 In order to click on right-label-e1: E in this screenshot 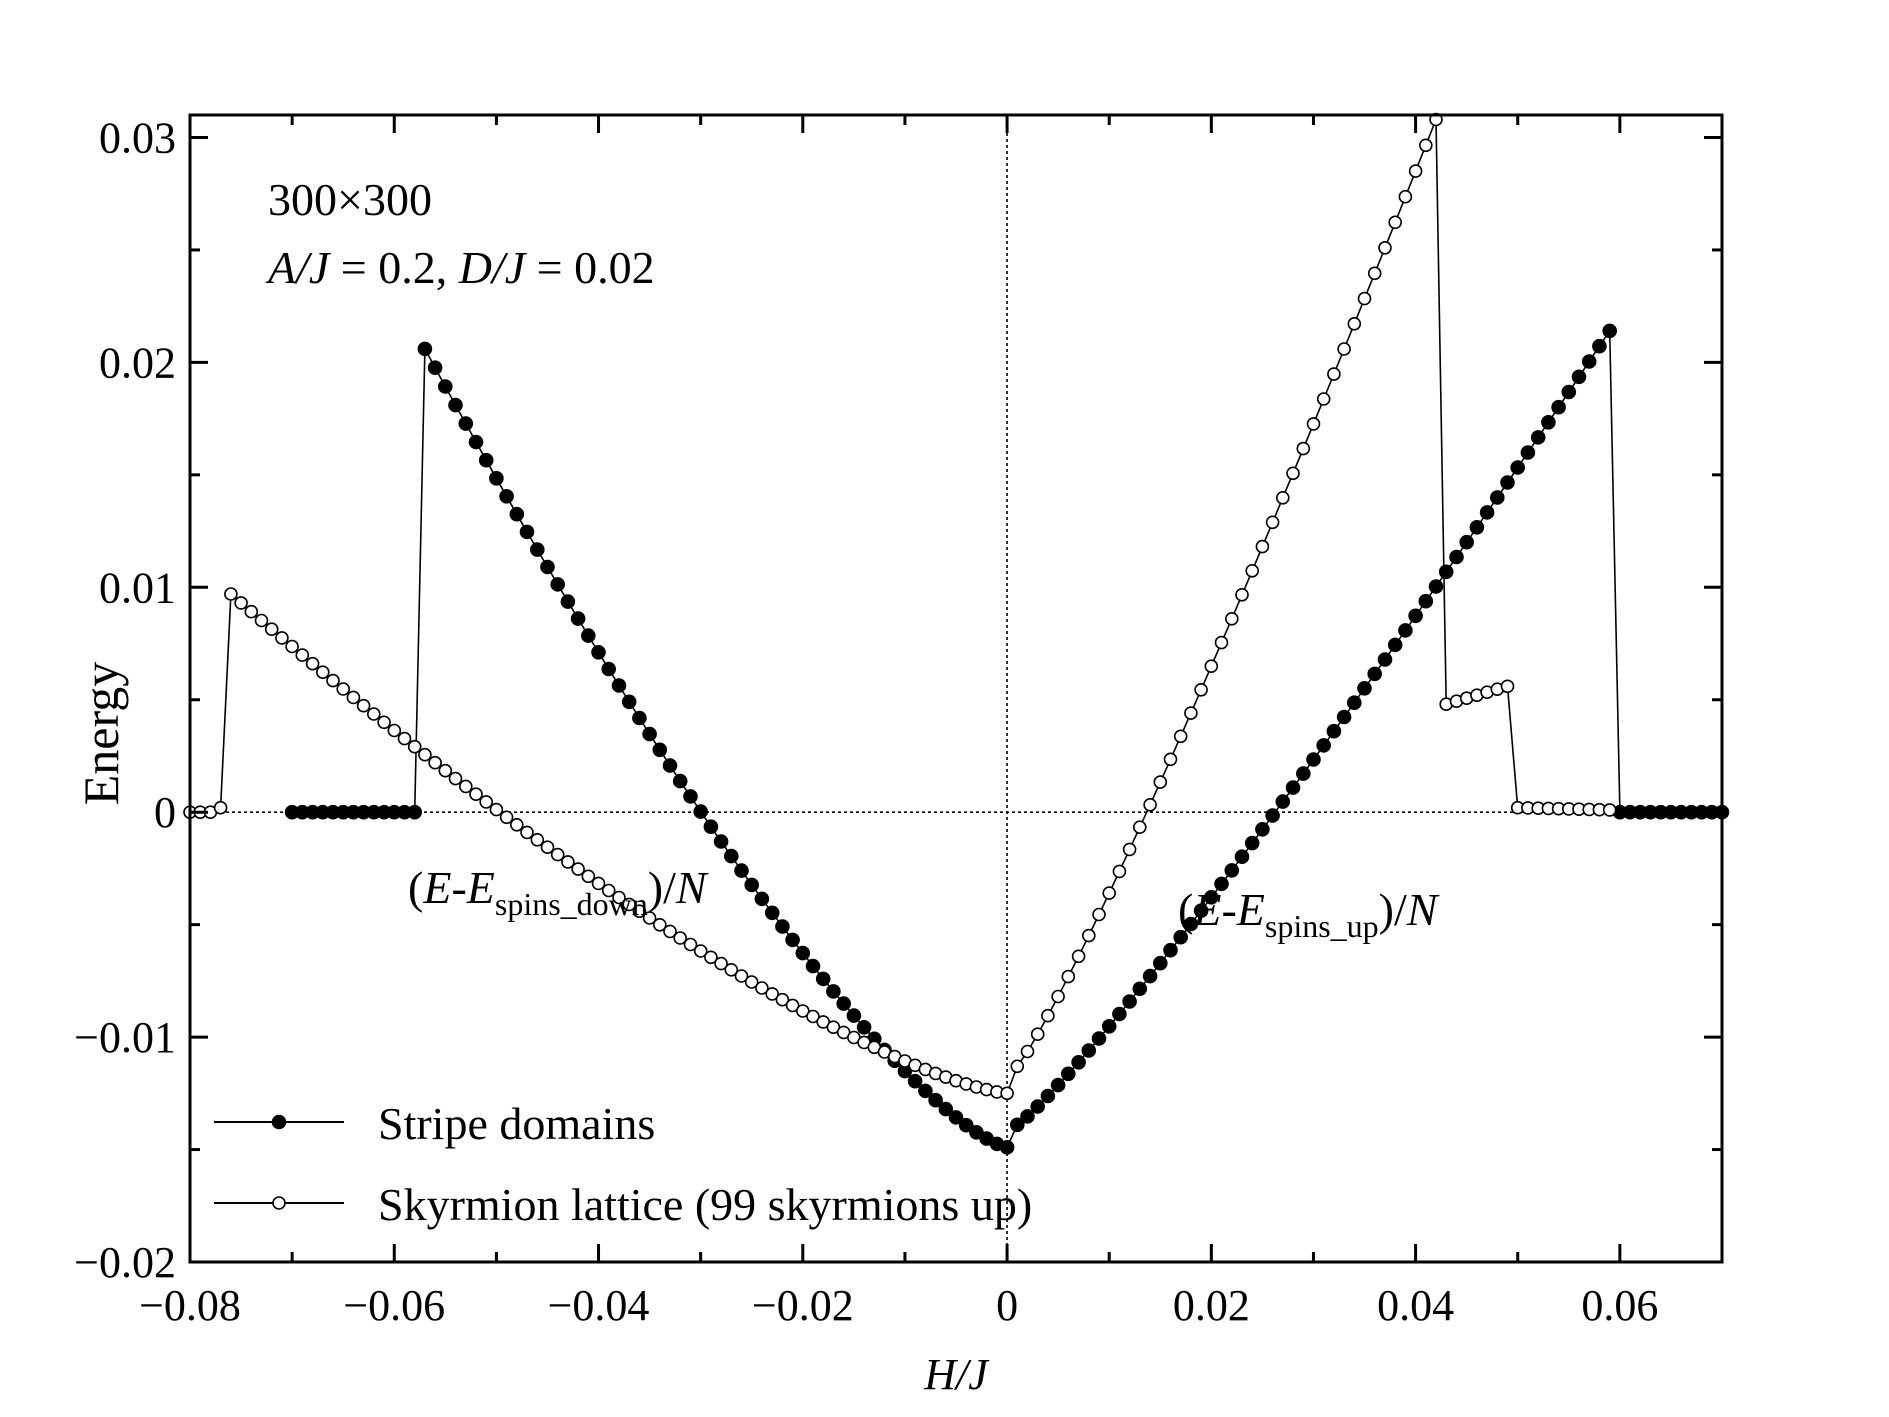, I will do `click(1206, 909)`.